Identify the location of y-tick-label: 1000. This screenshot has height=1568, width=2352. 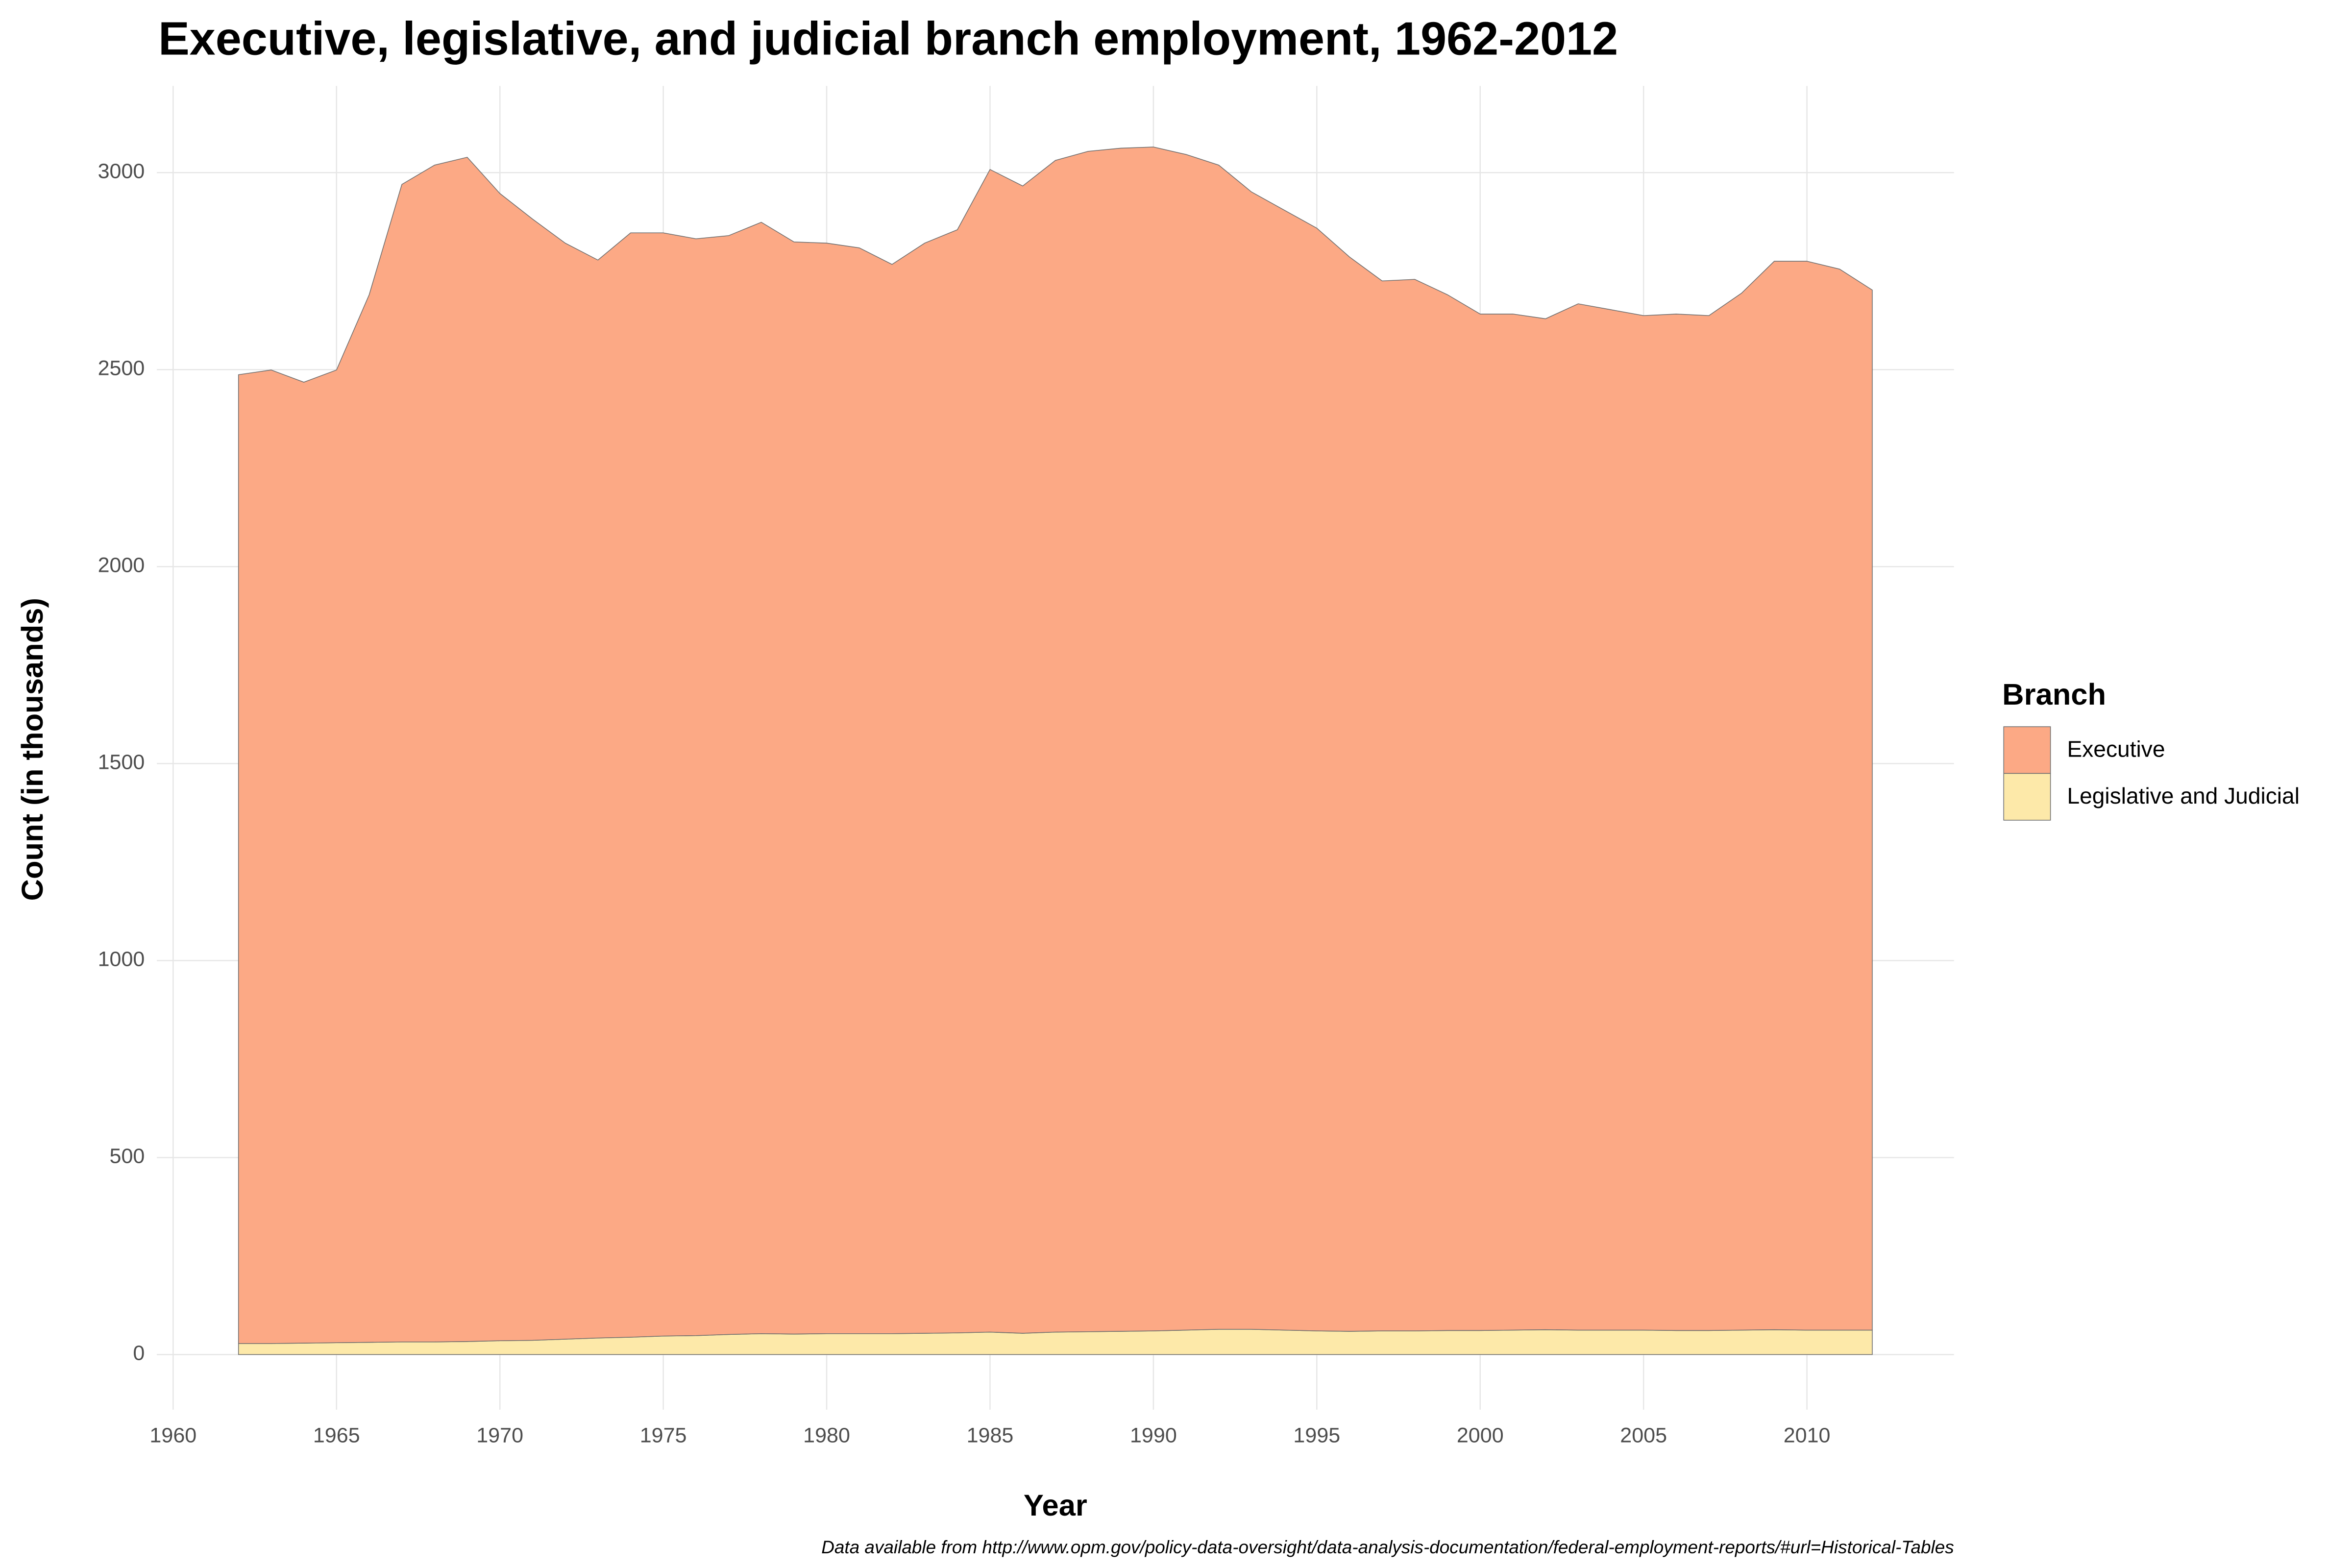
(121, 959).